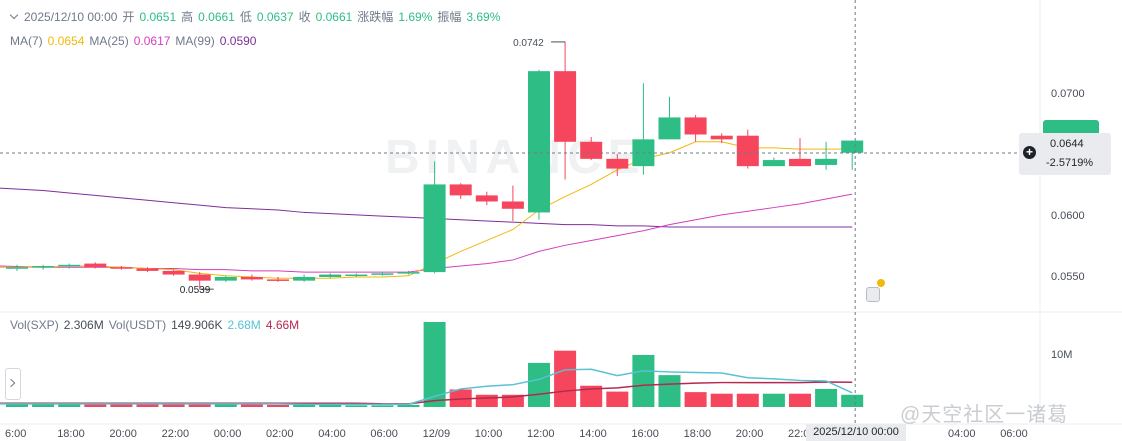  What do you see at coordinates (109, 41) in the screenshot?
I see `ma25-label: MA(25)` at bounding box center [109, 41].